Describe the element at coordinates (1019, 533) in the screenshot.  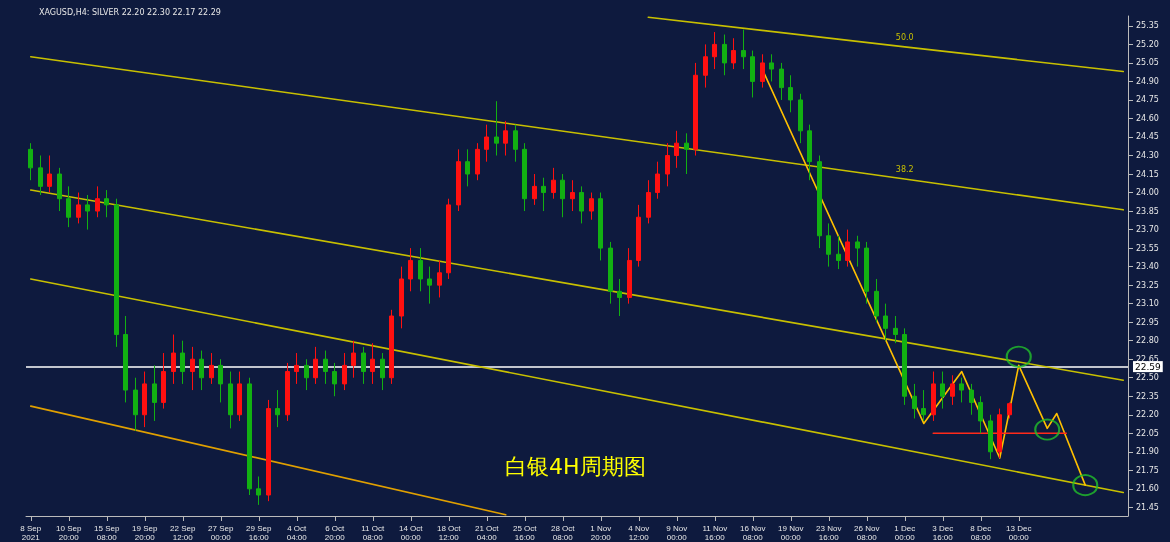
I see `x-tick-label: 13 Dec 00:00` at that location.